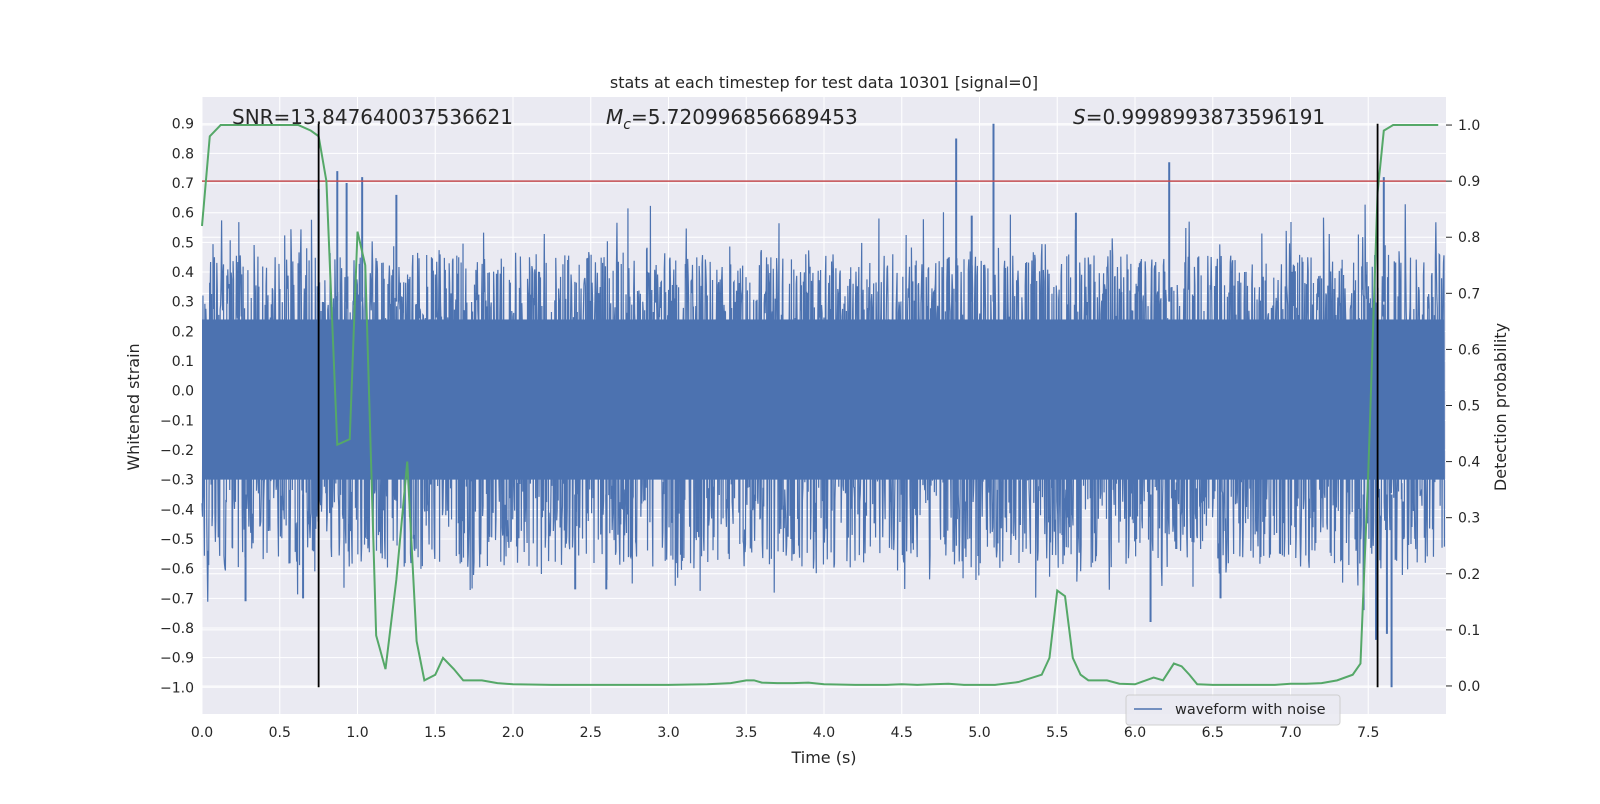  Describe the element at coordinates (202, 733) in the screenshot. I see `x-tick-label: 0.0` at that location.